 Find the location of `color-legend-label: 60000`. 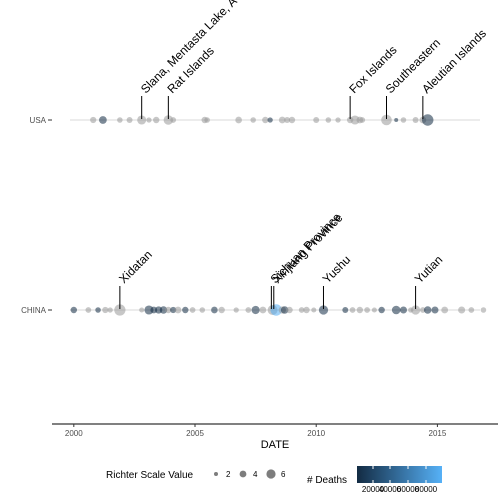

color-legend-label: 60000 is located at coordinates (408, 489).